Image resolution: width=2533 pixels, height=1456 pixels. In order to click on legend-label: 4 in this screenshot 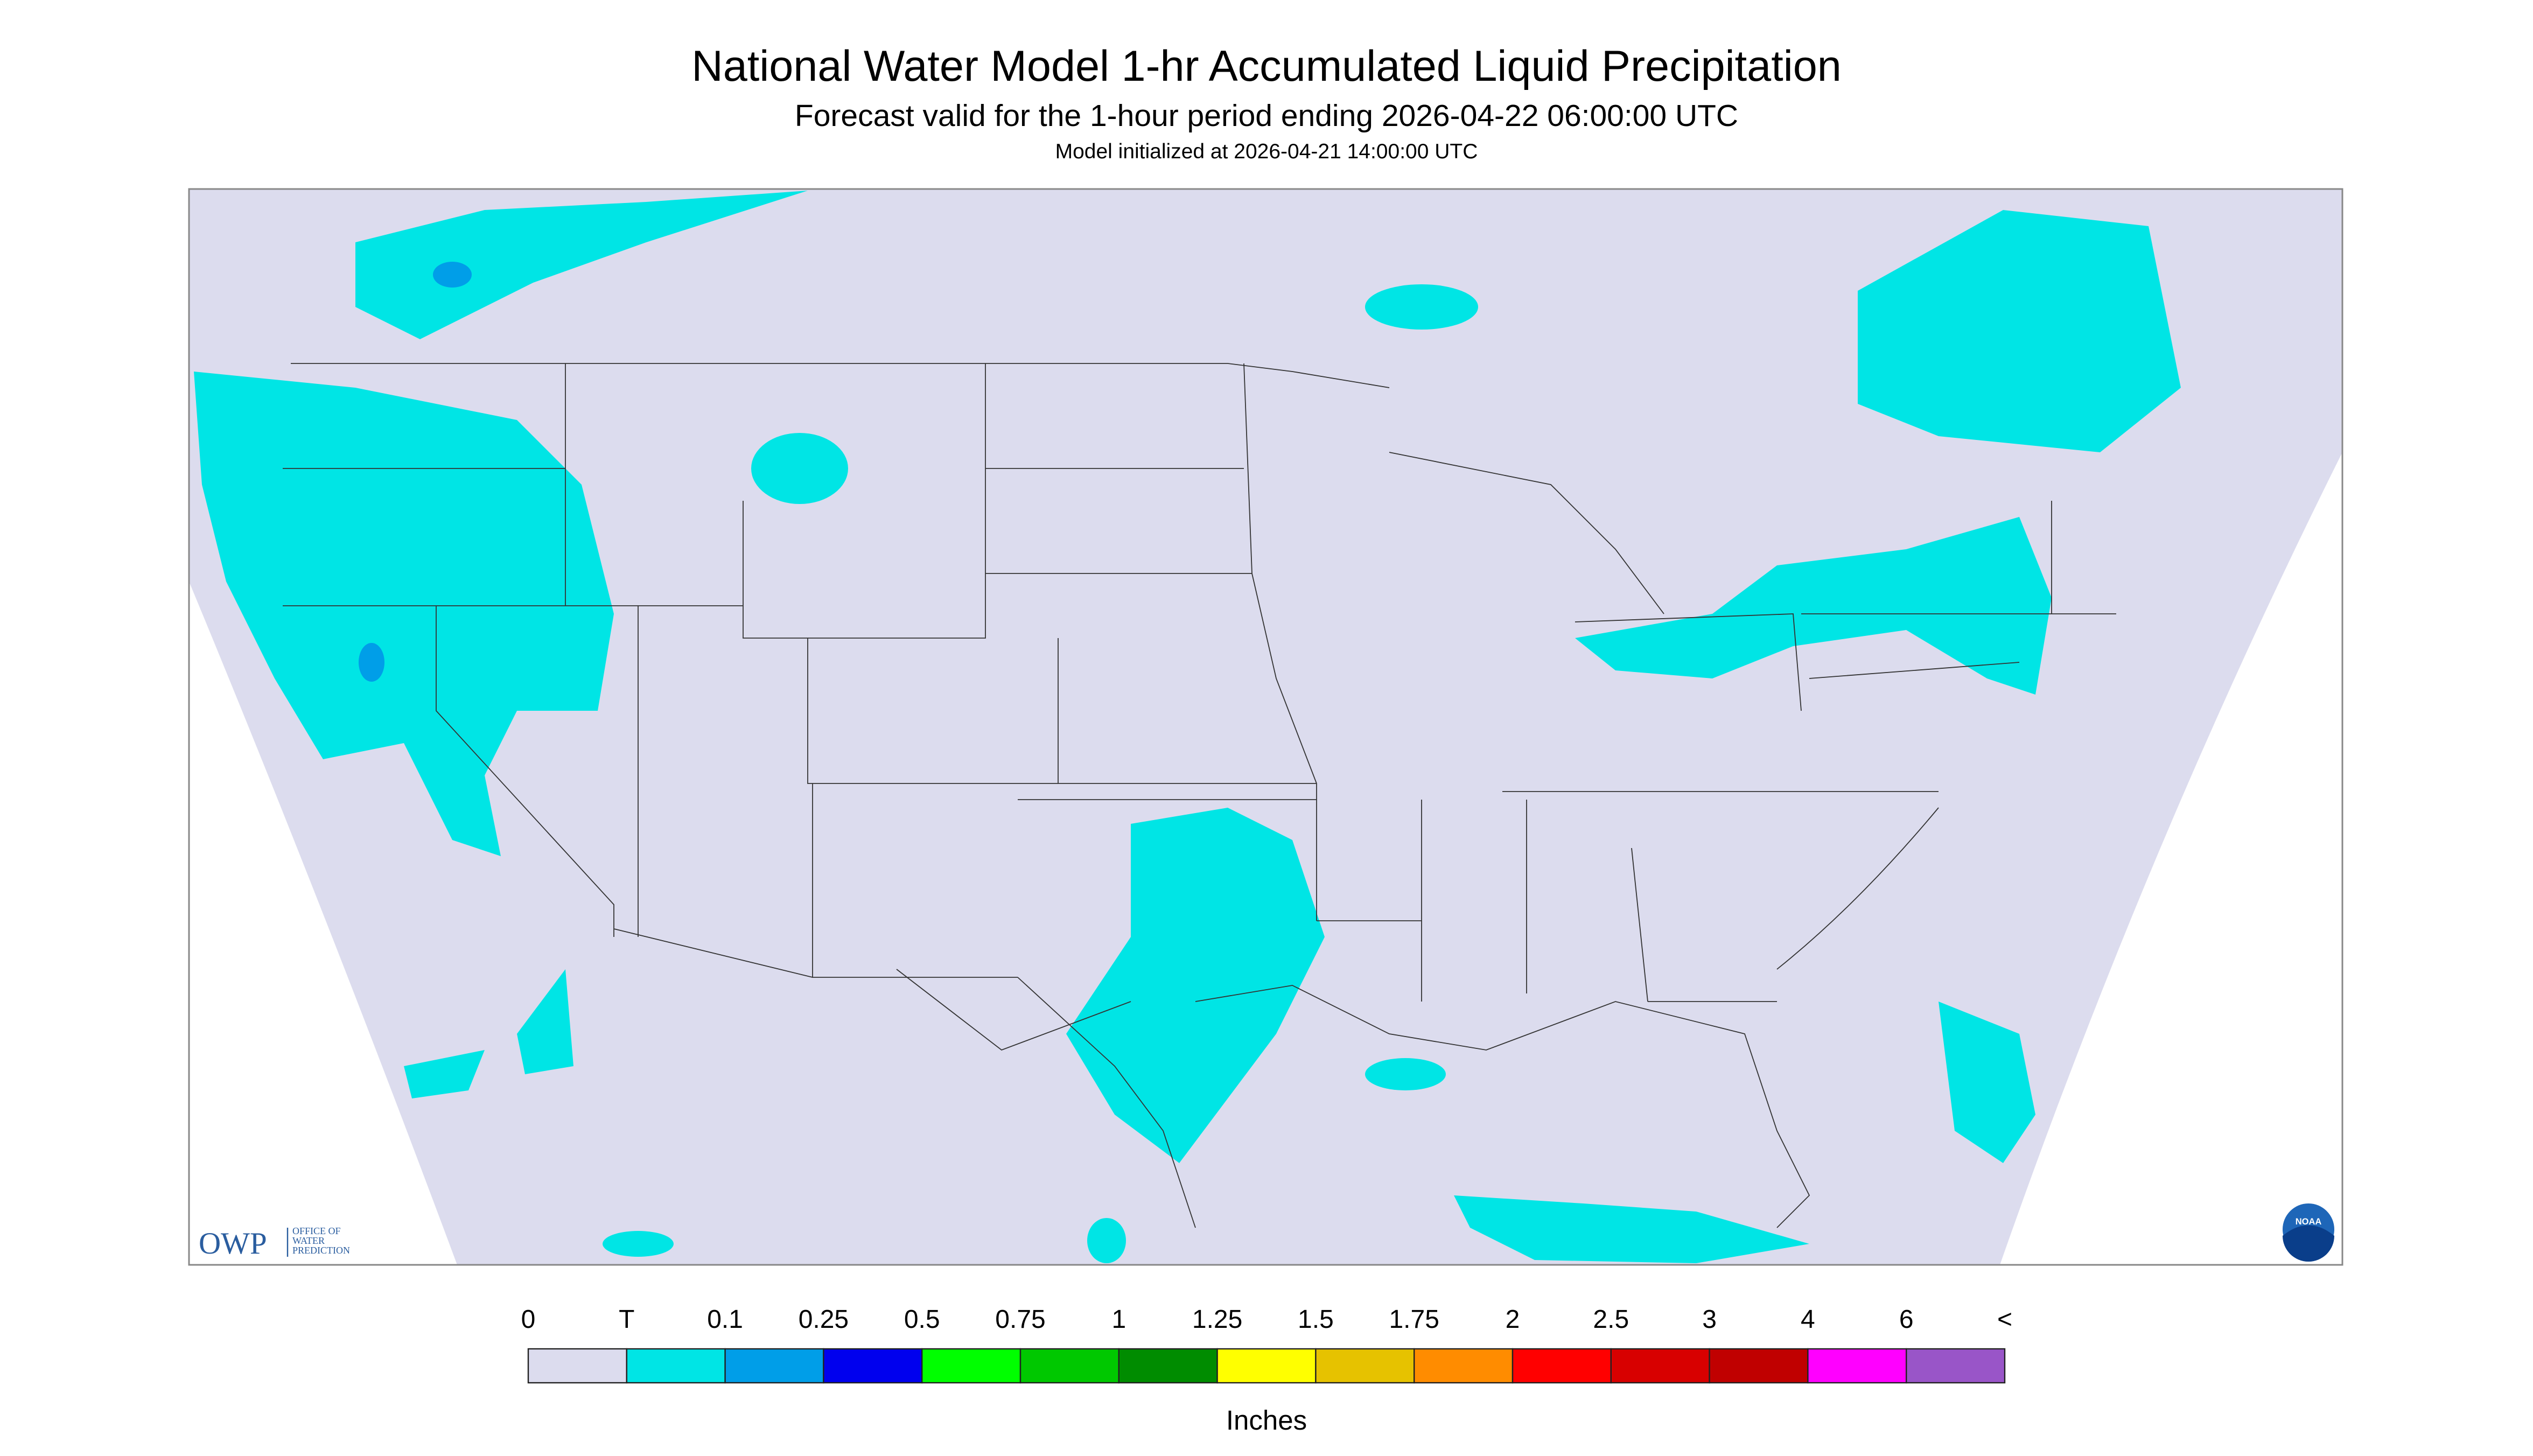, I will do `click(1808, 1319)`.